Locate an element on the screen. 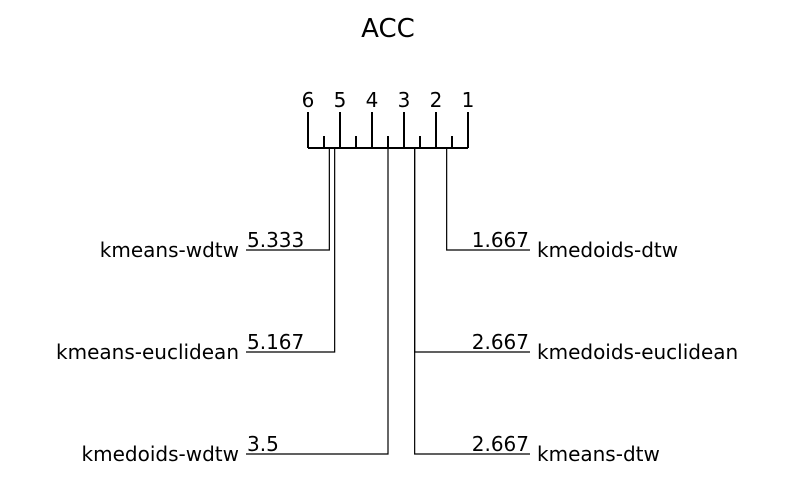 The image size is (800, 480). chart-title: ACC is located at coordinates (388, 29).